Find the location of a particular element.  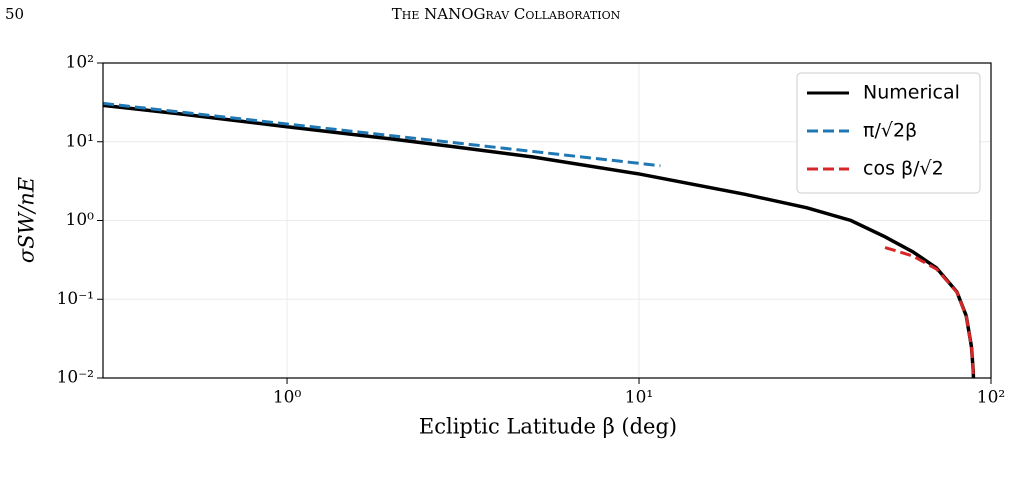

y-axis-label: σSW/nE is located at coordinates (27, 220).